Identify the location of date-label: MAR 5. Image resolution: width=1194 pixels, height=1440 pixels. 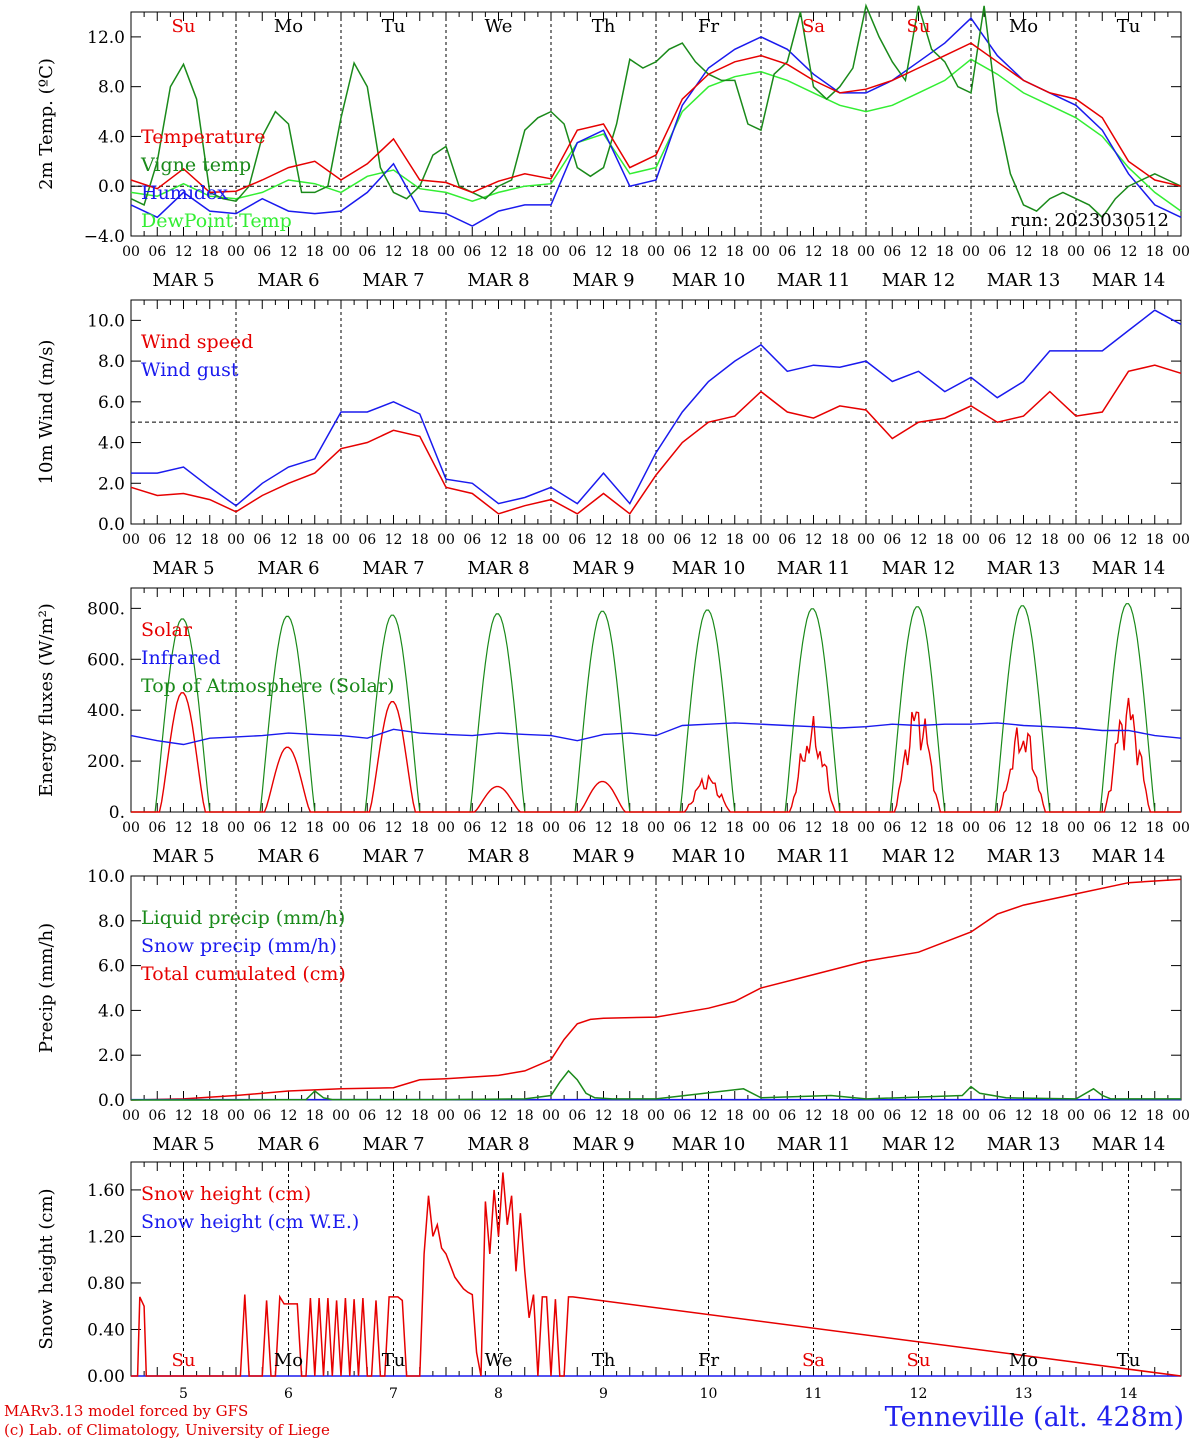
(183, 280).